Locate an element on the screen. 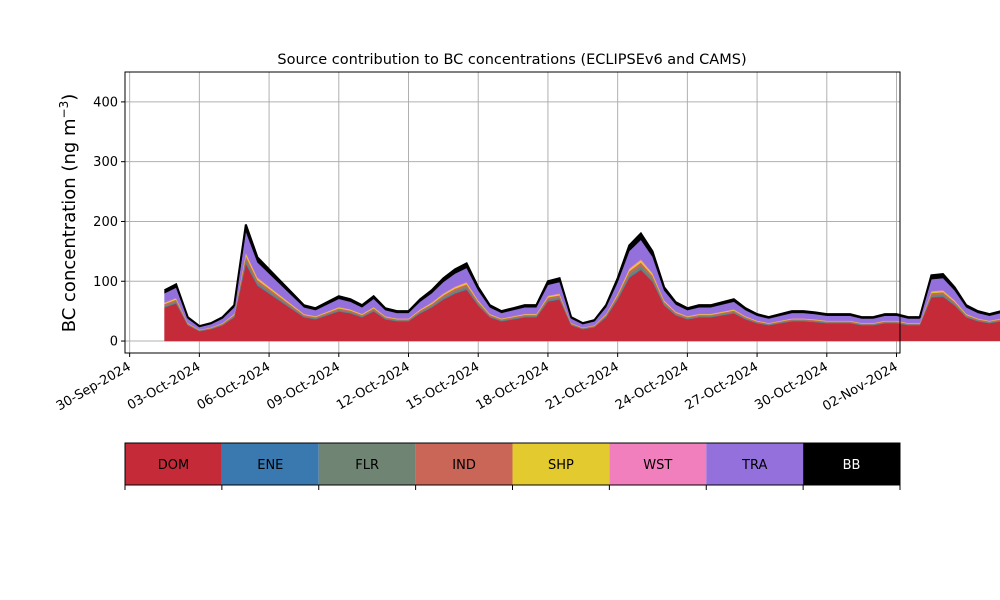  area-bb is located at coordinates (582, 276).